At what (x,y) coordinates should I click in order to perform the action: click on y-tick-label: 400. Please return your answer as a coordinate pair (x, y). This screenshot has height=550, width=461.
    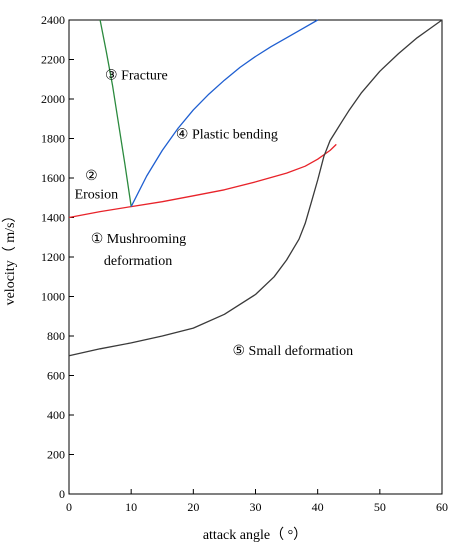
    Looking at the image, I should click on (56, 415).